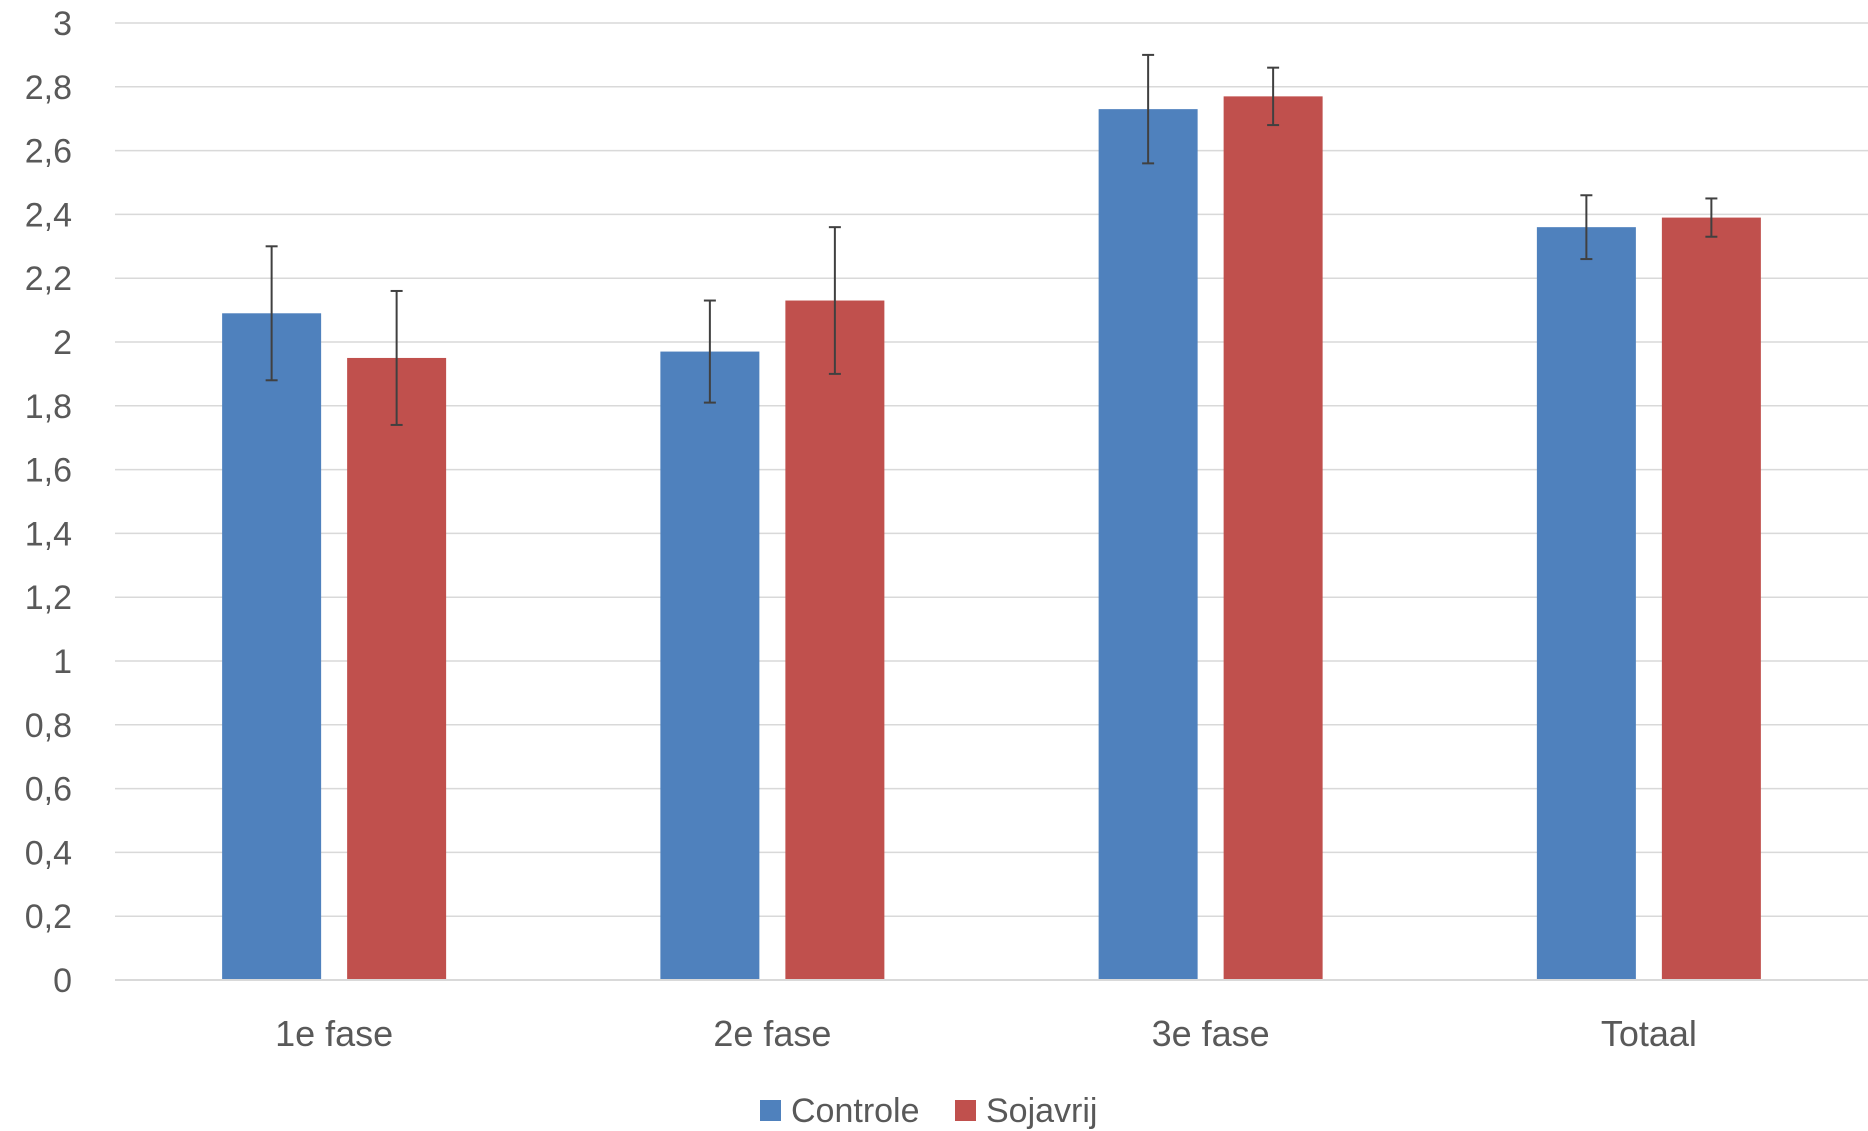  I want to click on y-tick-label: 2,8, so click(48, 88).